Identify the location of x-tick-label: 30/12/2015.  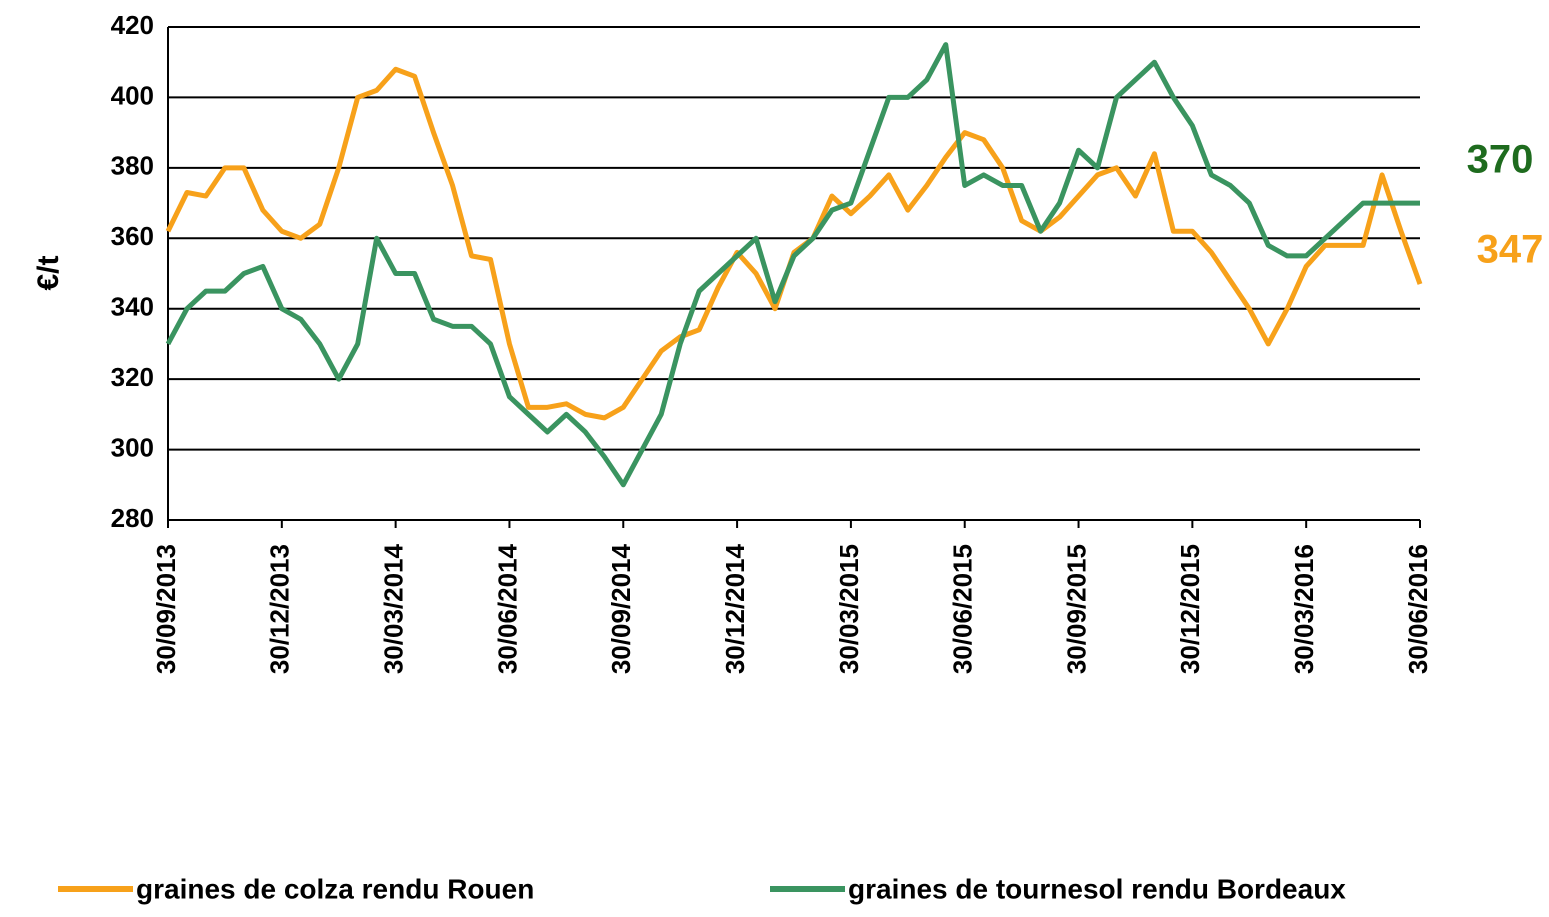
(1190, 609).